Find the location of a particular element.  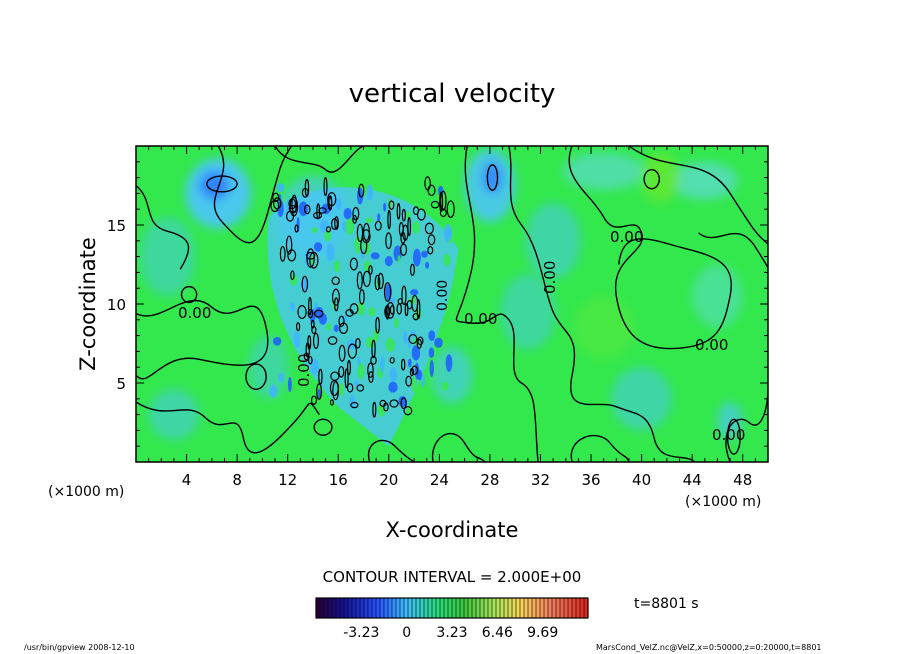

x-axis-tick-labels: 4 8 12 16 20 24 28 32 36 40 44 48 is located at coordinates (467, 480).